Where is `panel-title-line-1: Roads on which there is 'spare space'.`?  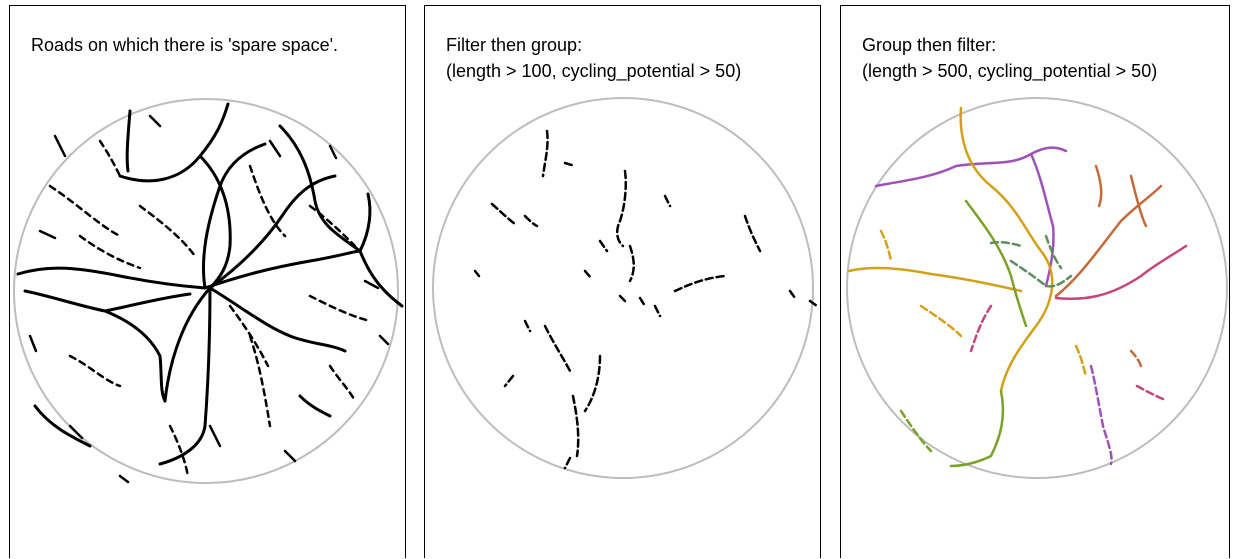 panel-title-line-1: Roads on which there is 'spare space'. is located at coordinates (185, 45).